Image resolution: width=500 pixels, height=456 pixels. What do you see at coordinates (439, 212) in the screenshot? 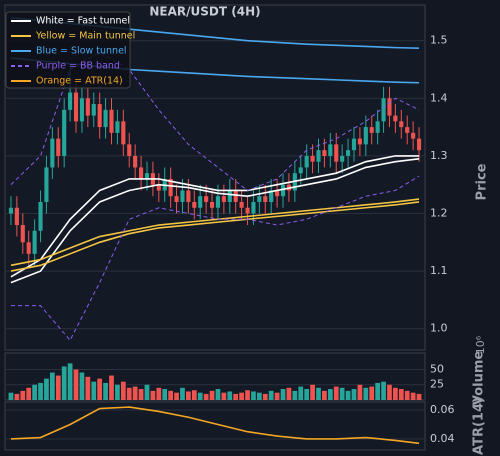
I see `y-tick-label: 1.2` at bounding box center [439, 212].